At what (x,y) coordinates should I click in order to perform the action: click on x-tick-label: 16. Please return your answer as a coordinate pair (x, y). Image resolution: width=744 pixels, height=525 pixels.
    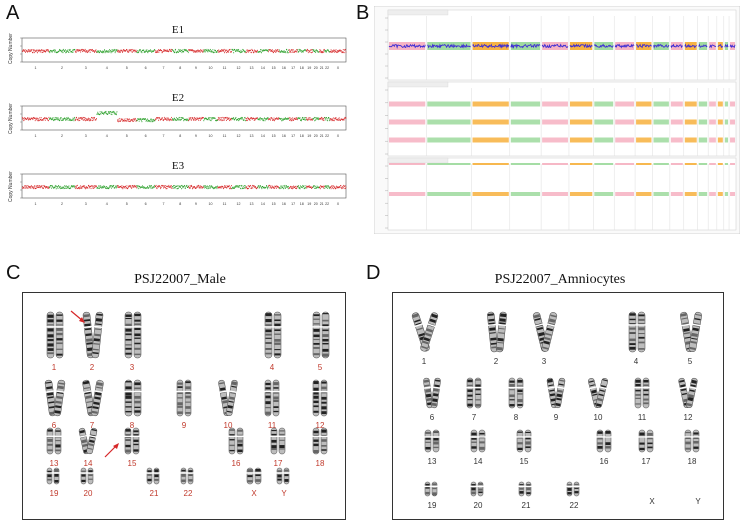
    Looking at the image, I should click on (284, 204).